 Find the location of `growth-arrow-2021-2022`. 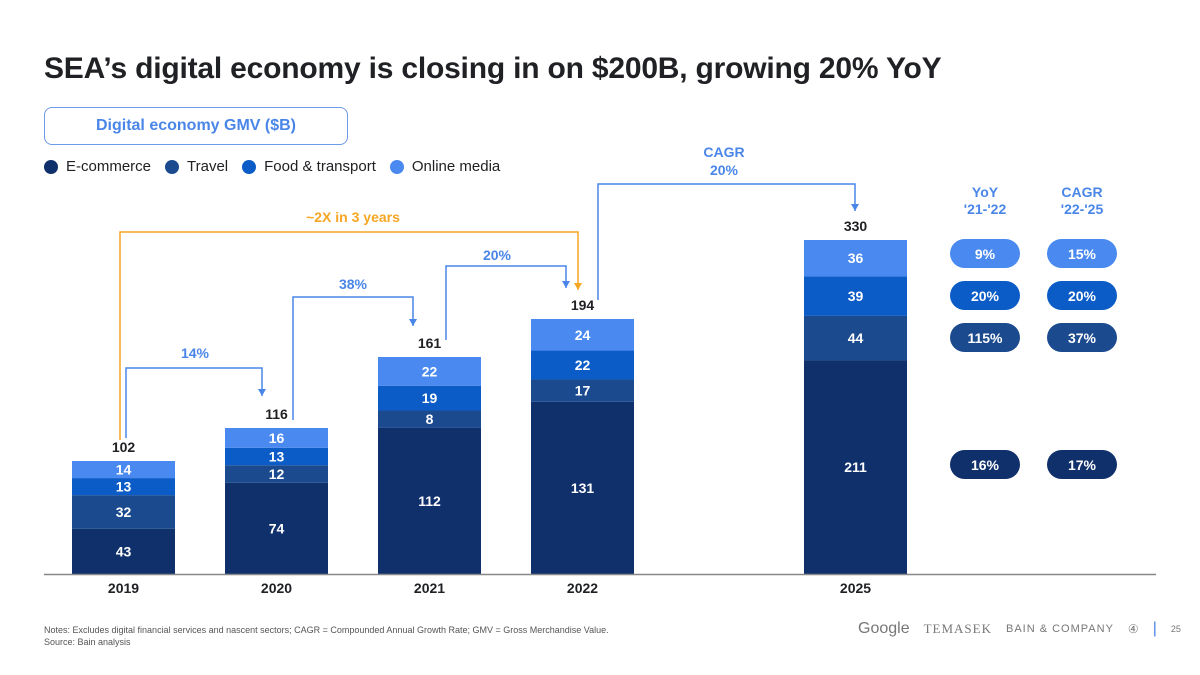

growth-arrow-2021-2022 is located at coordinates (506, 302).